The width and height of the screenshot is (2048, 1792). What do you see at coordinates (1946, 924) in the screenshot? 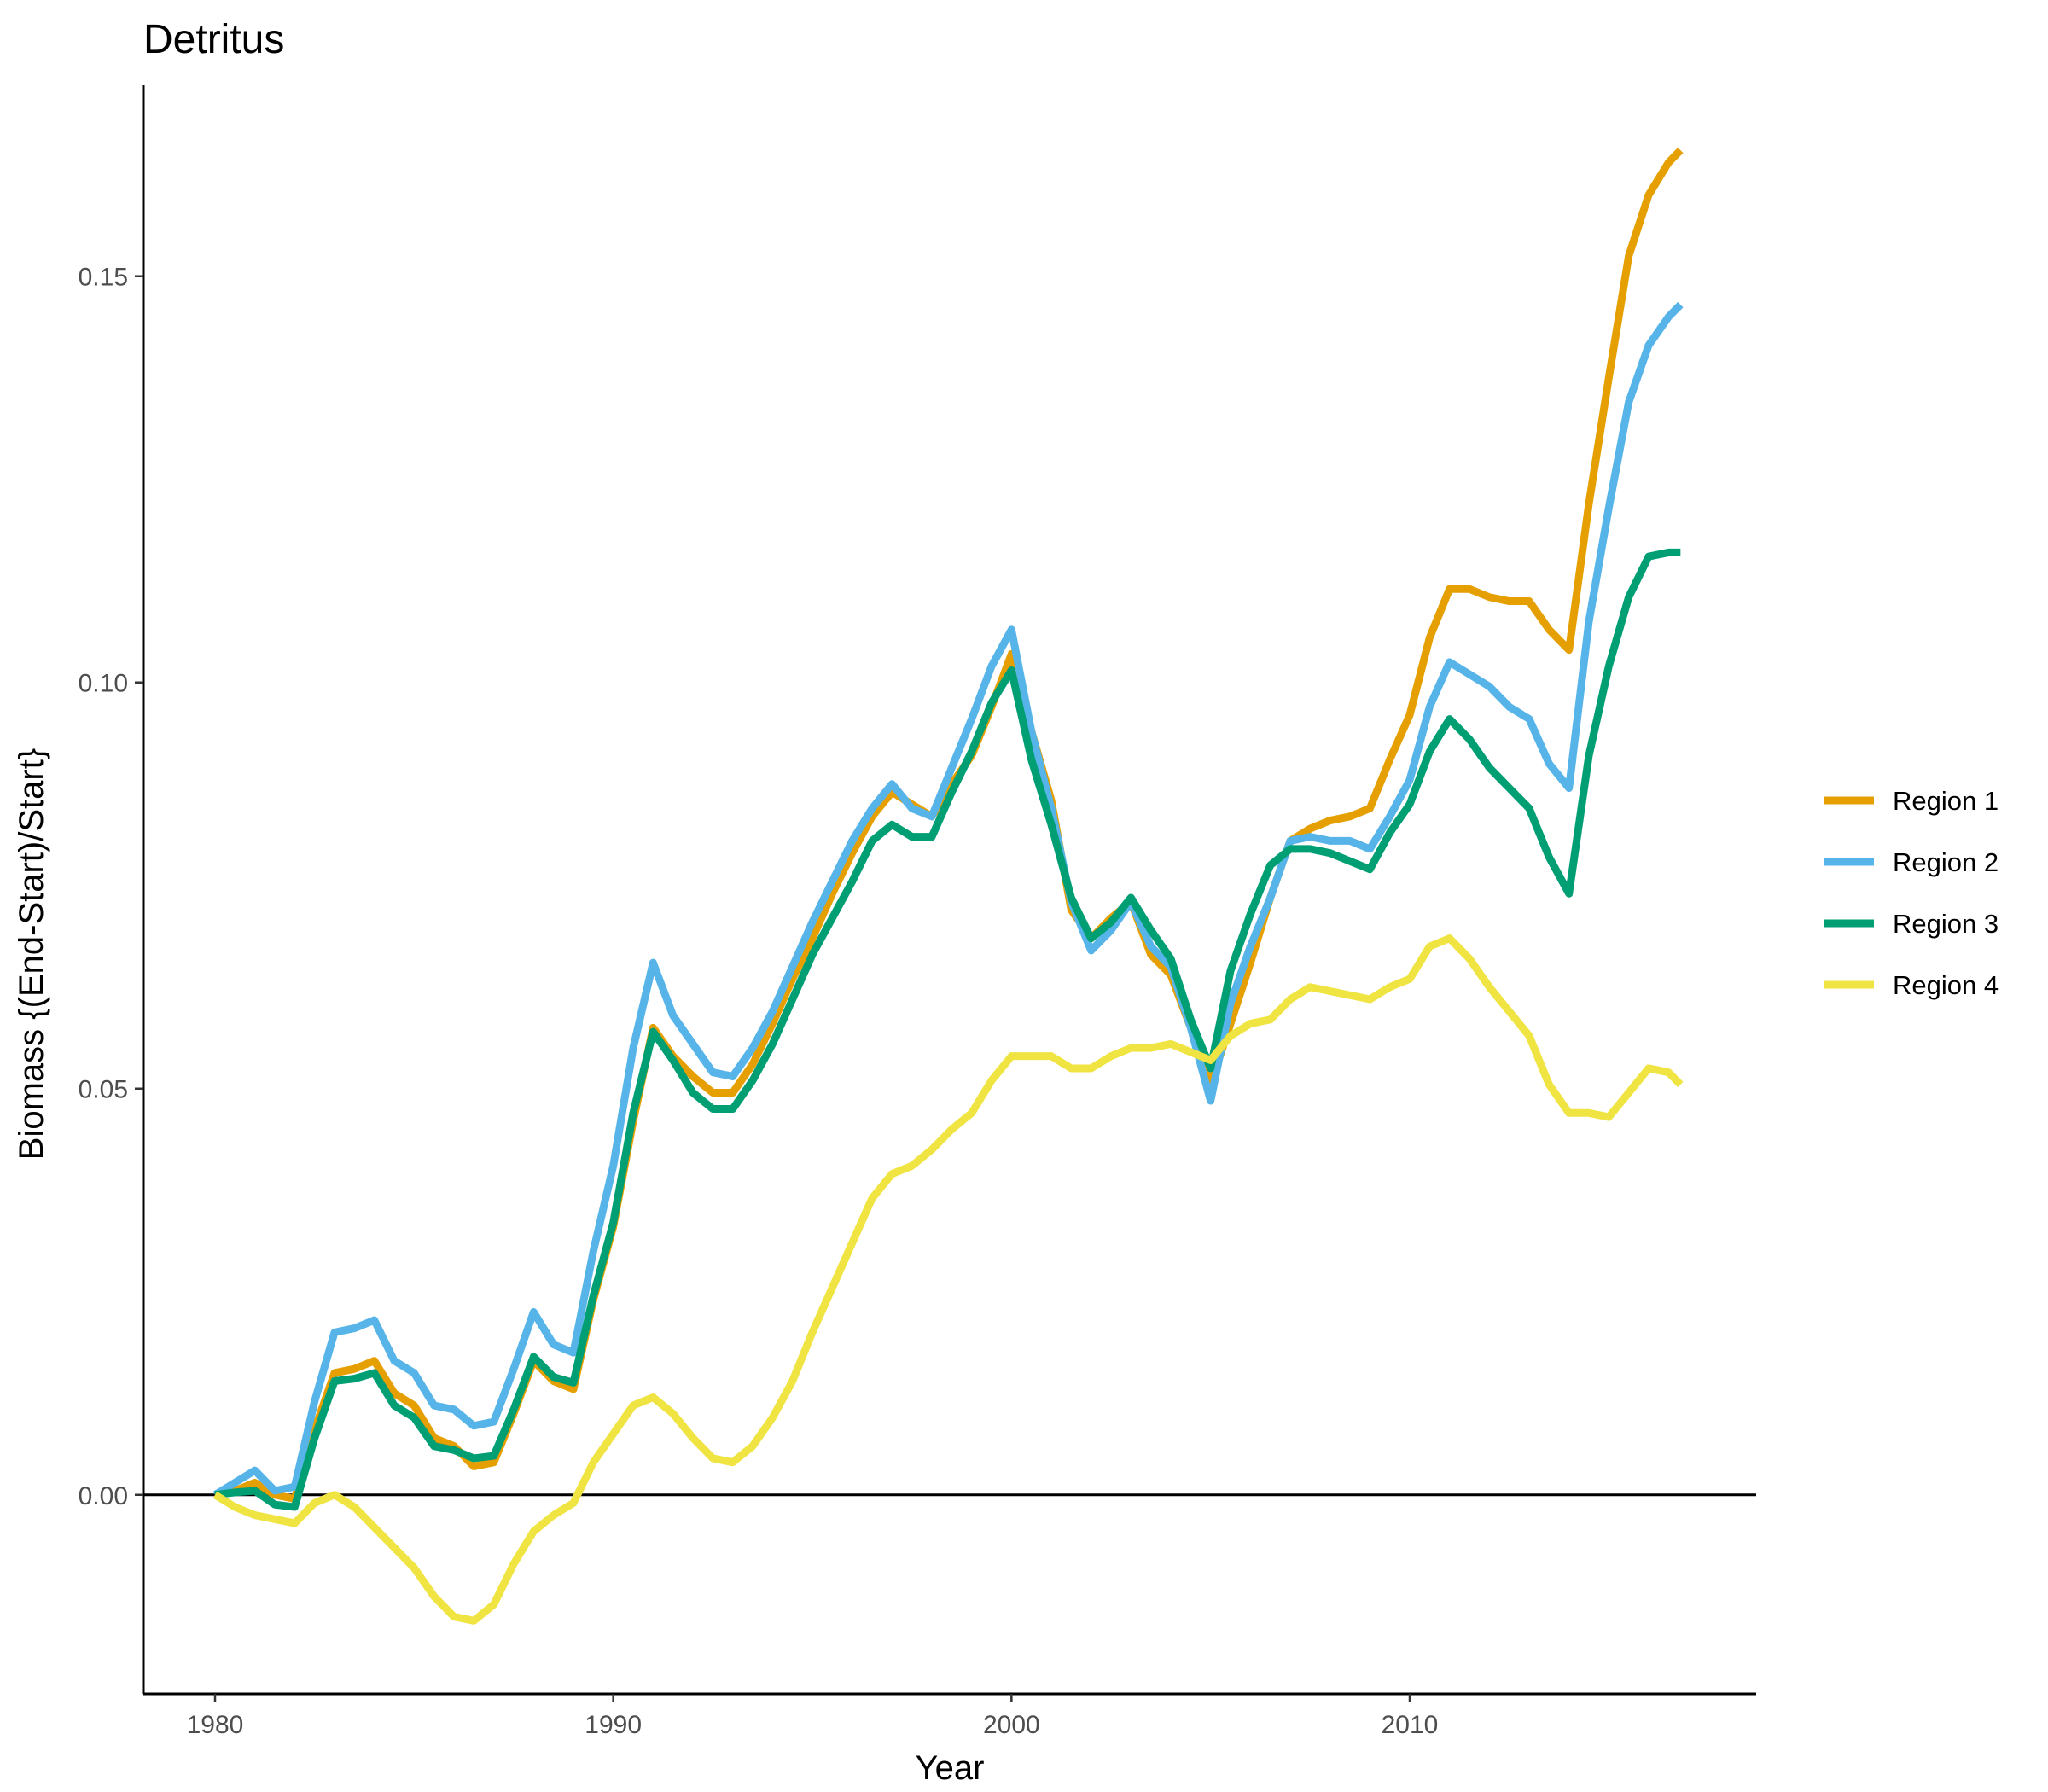
I see `legend-label-region-3: Region 3` at bounding box center [1946, 924].